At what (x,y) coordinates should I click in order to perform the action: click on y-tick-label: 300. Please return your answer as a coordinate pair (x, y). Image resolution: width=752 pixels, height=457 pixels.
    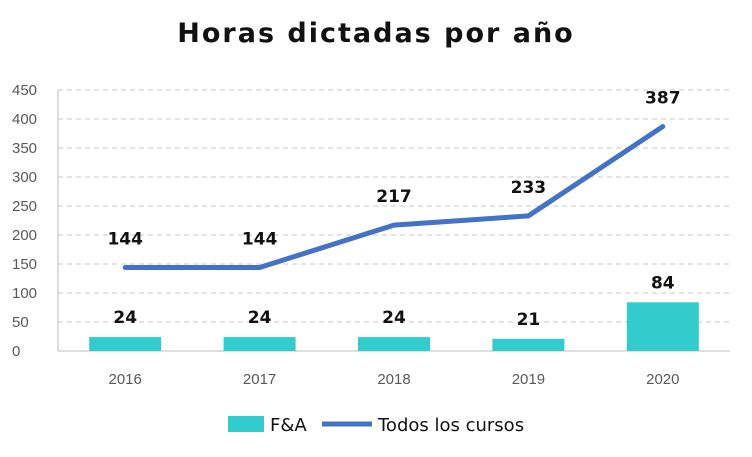
    Looking at the image, I should click on (24, 177).